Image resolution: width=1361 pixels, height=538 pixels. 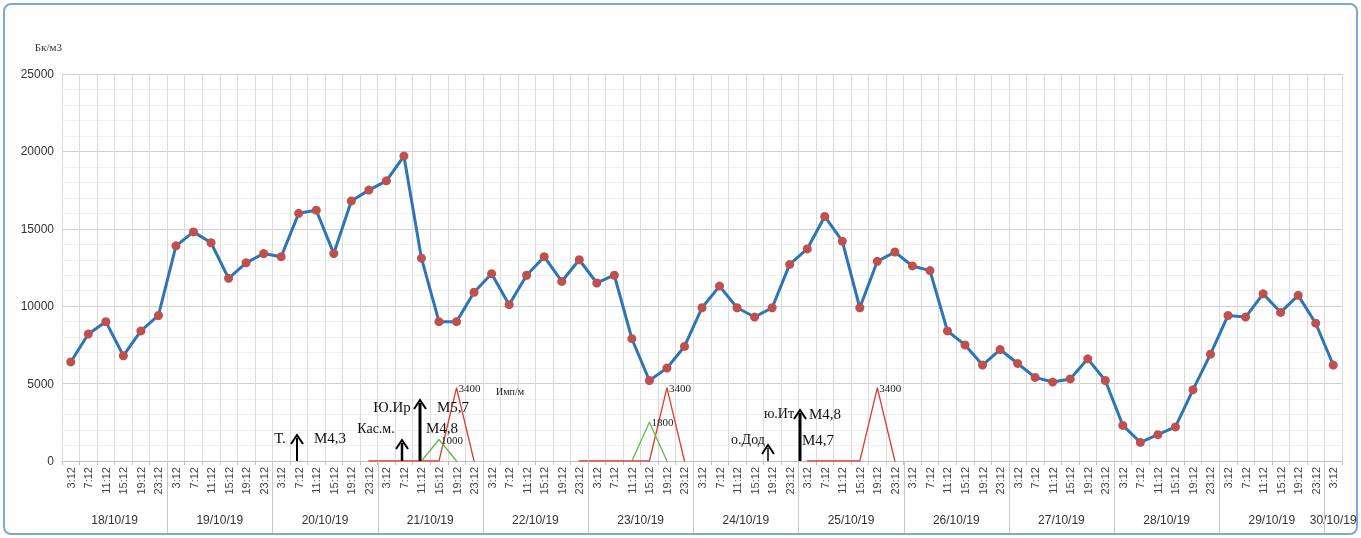 I want to click on annotation: Кас.м., so click(x=376, y=429).